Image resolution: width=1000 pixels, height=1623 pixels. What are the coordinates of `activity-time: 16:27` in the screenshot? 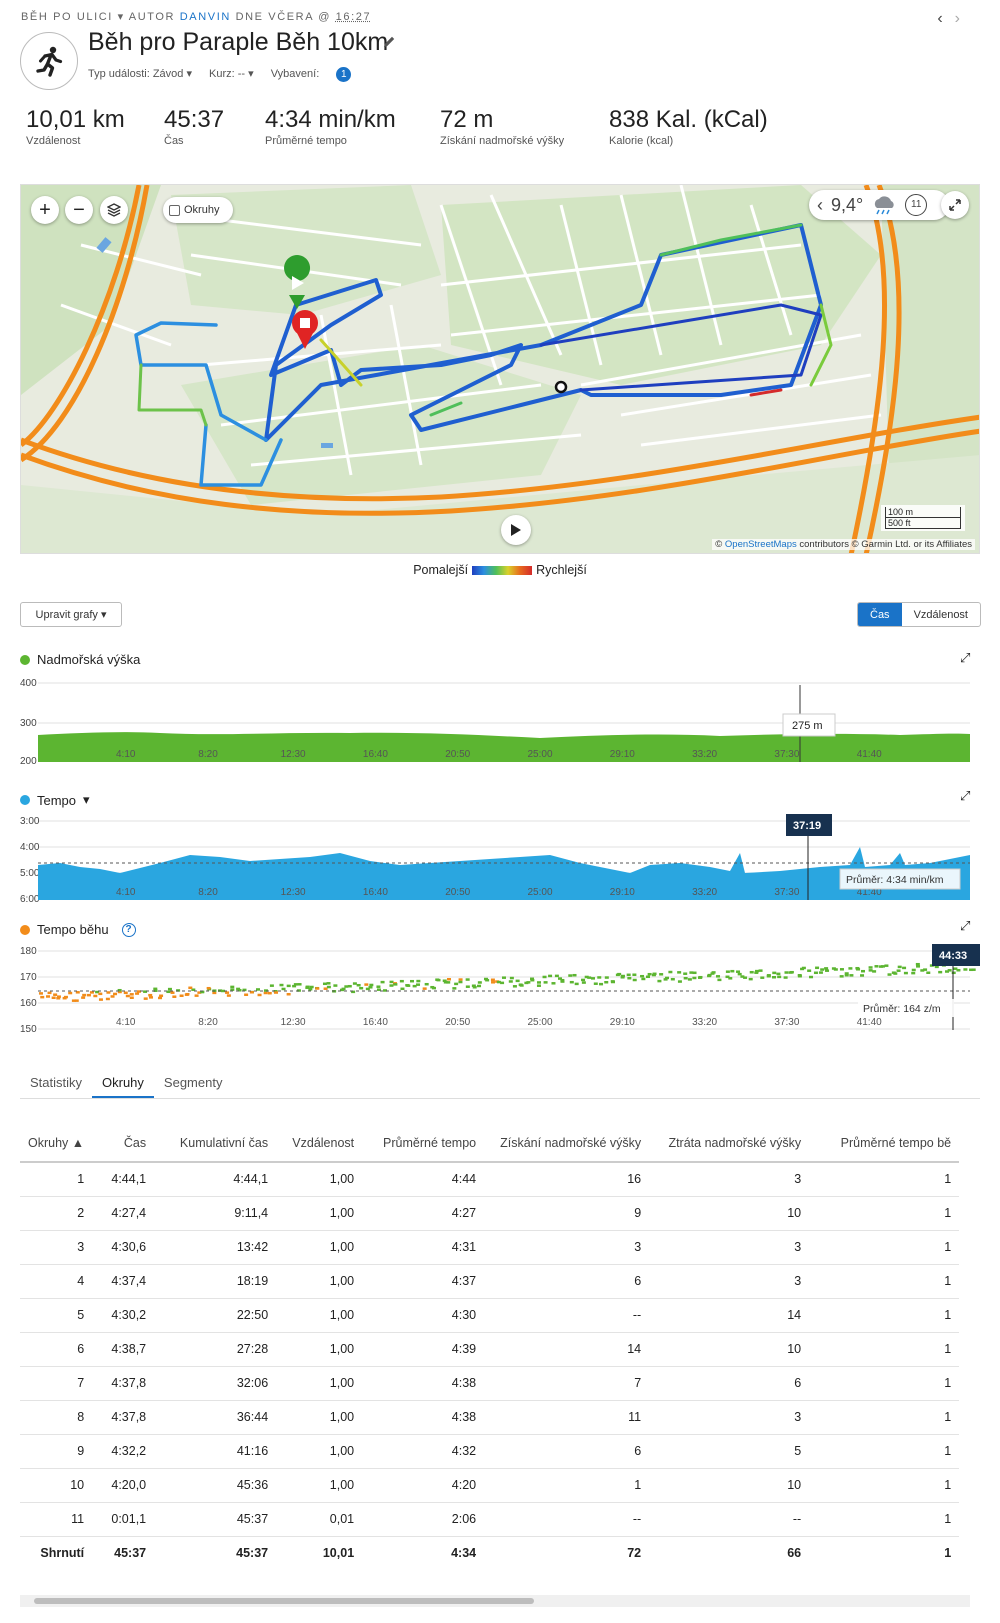 It's located at (353, 17).